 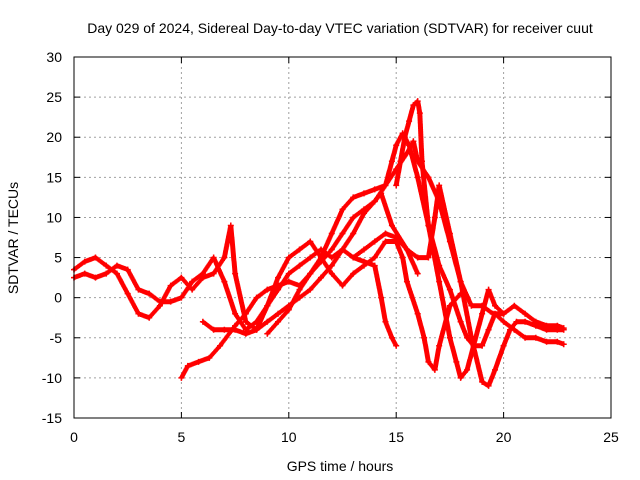 What do you see at coordinates (54, 97) in the screenshot?
I see `y-tick-label: 25` at bounding box center [54, 97].